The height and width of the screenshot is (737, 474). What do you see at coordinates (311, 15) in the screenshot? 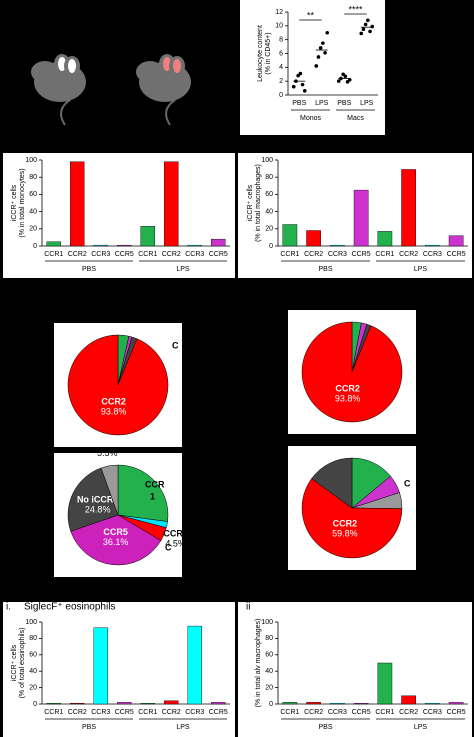
I see `sig-label: **` at bounding box center [311, 15].